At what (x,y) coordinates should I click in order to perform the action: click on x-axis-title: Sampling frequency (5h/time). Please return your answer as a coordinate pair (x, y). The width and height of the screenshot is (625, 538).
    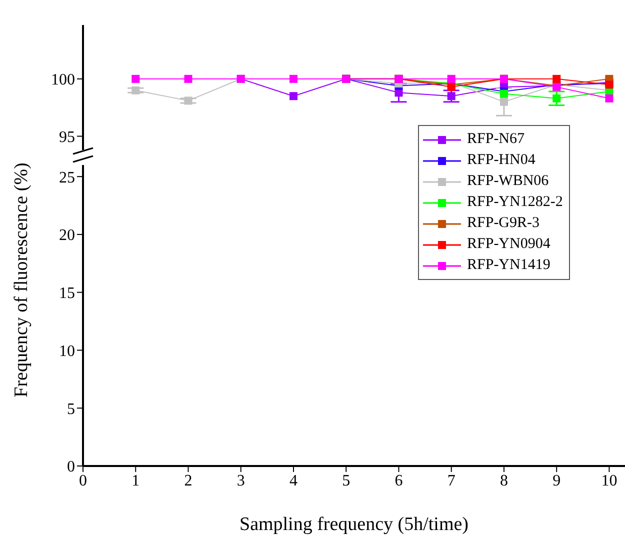
    Looking at the image, I should click on (354, 524).